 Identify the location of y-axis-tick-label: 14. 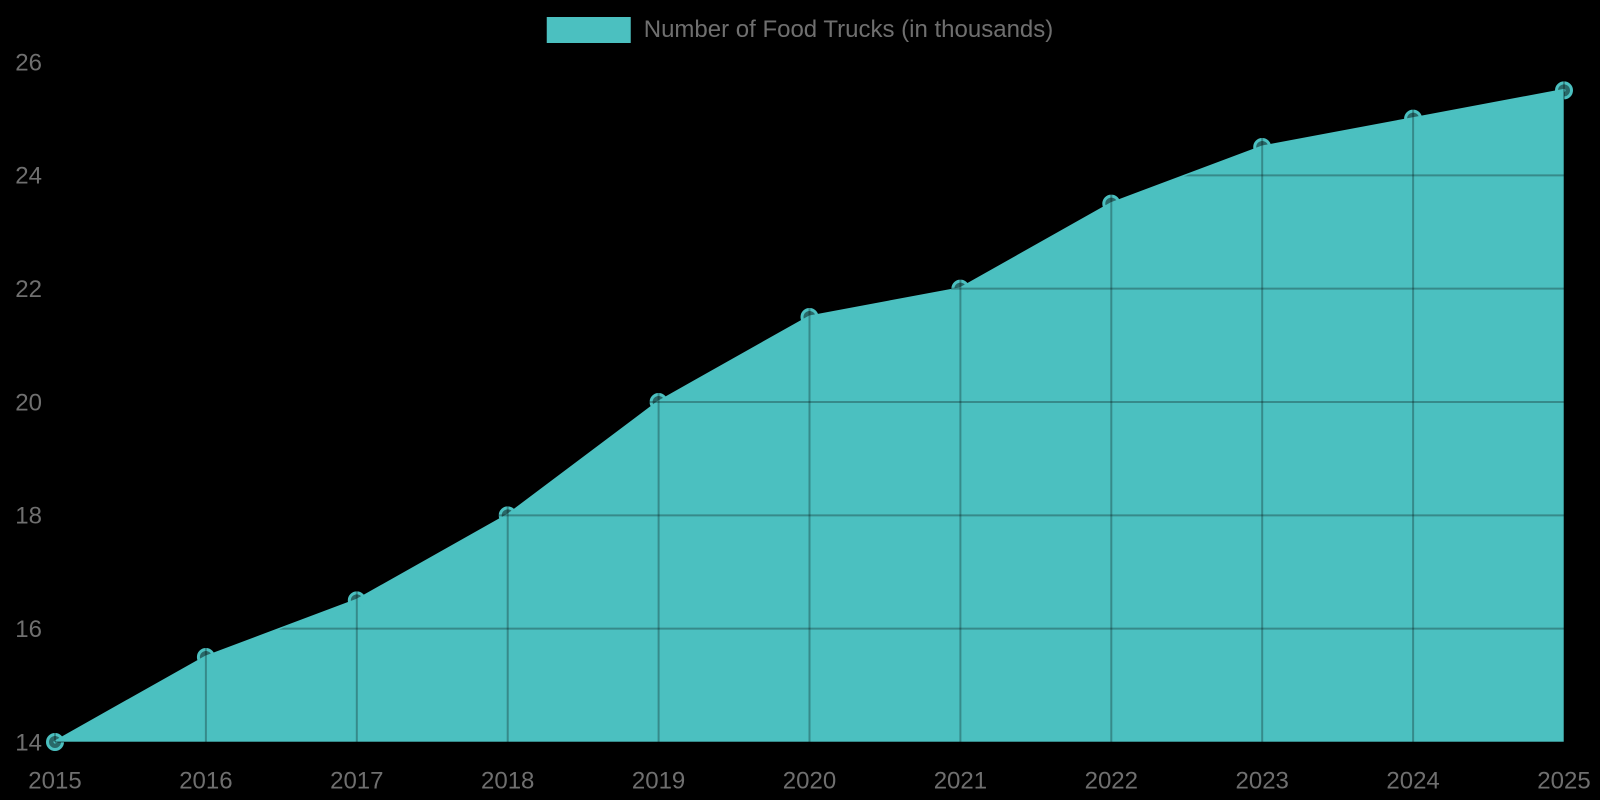
(28, 742).